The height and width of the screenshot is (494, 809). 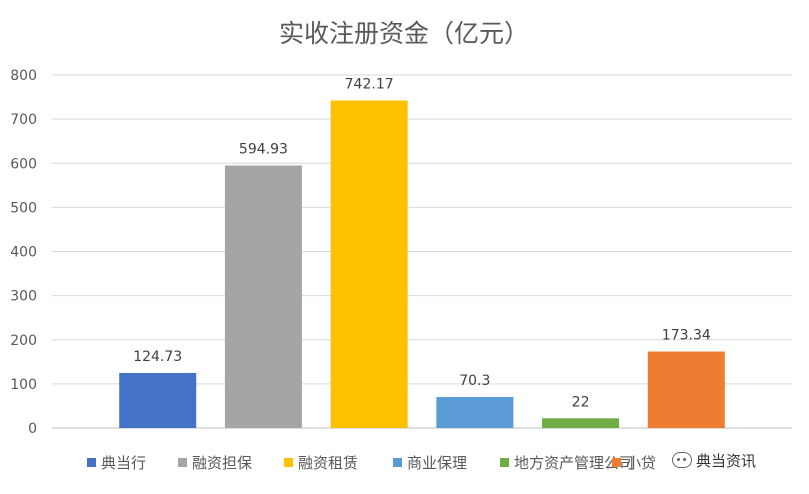 What do you see at coordinates (23, 385) in the screenshot?
I see `y-tick-label: 100` at bounding box center [23, 385].